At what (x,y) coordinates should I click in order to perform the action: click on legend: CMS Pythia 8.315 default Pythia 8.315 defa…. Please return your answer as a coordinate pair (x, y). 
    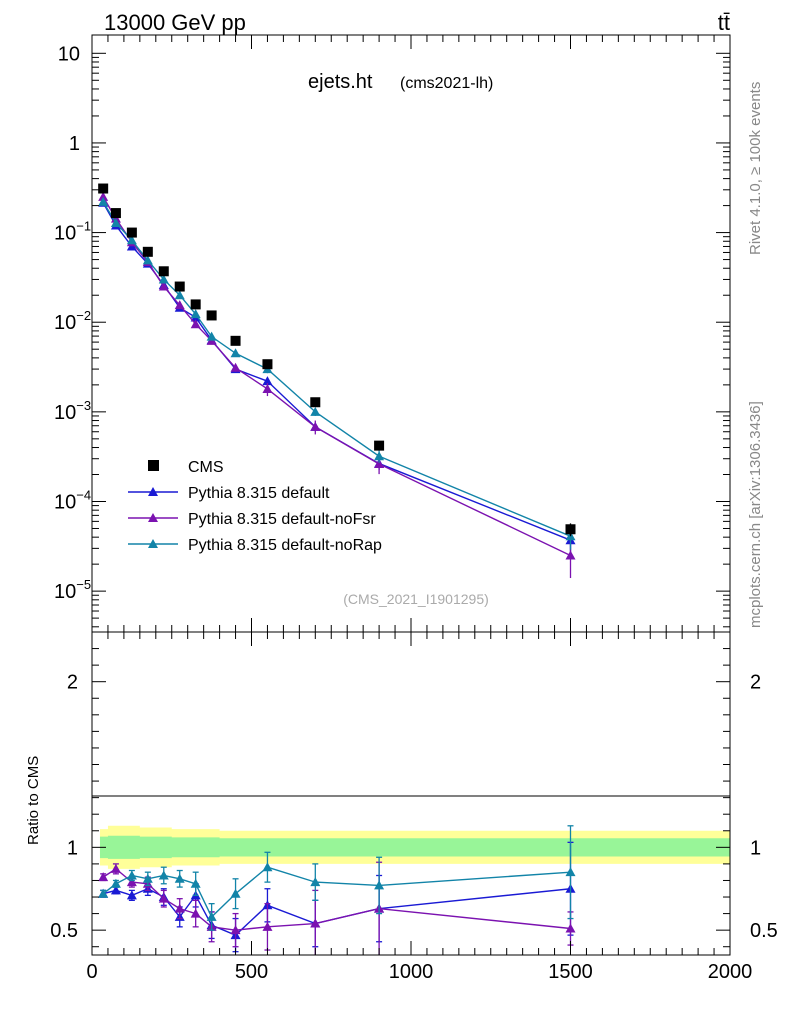
    Looking at the image, I should click on (255, 506).